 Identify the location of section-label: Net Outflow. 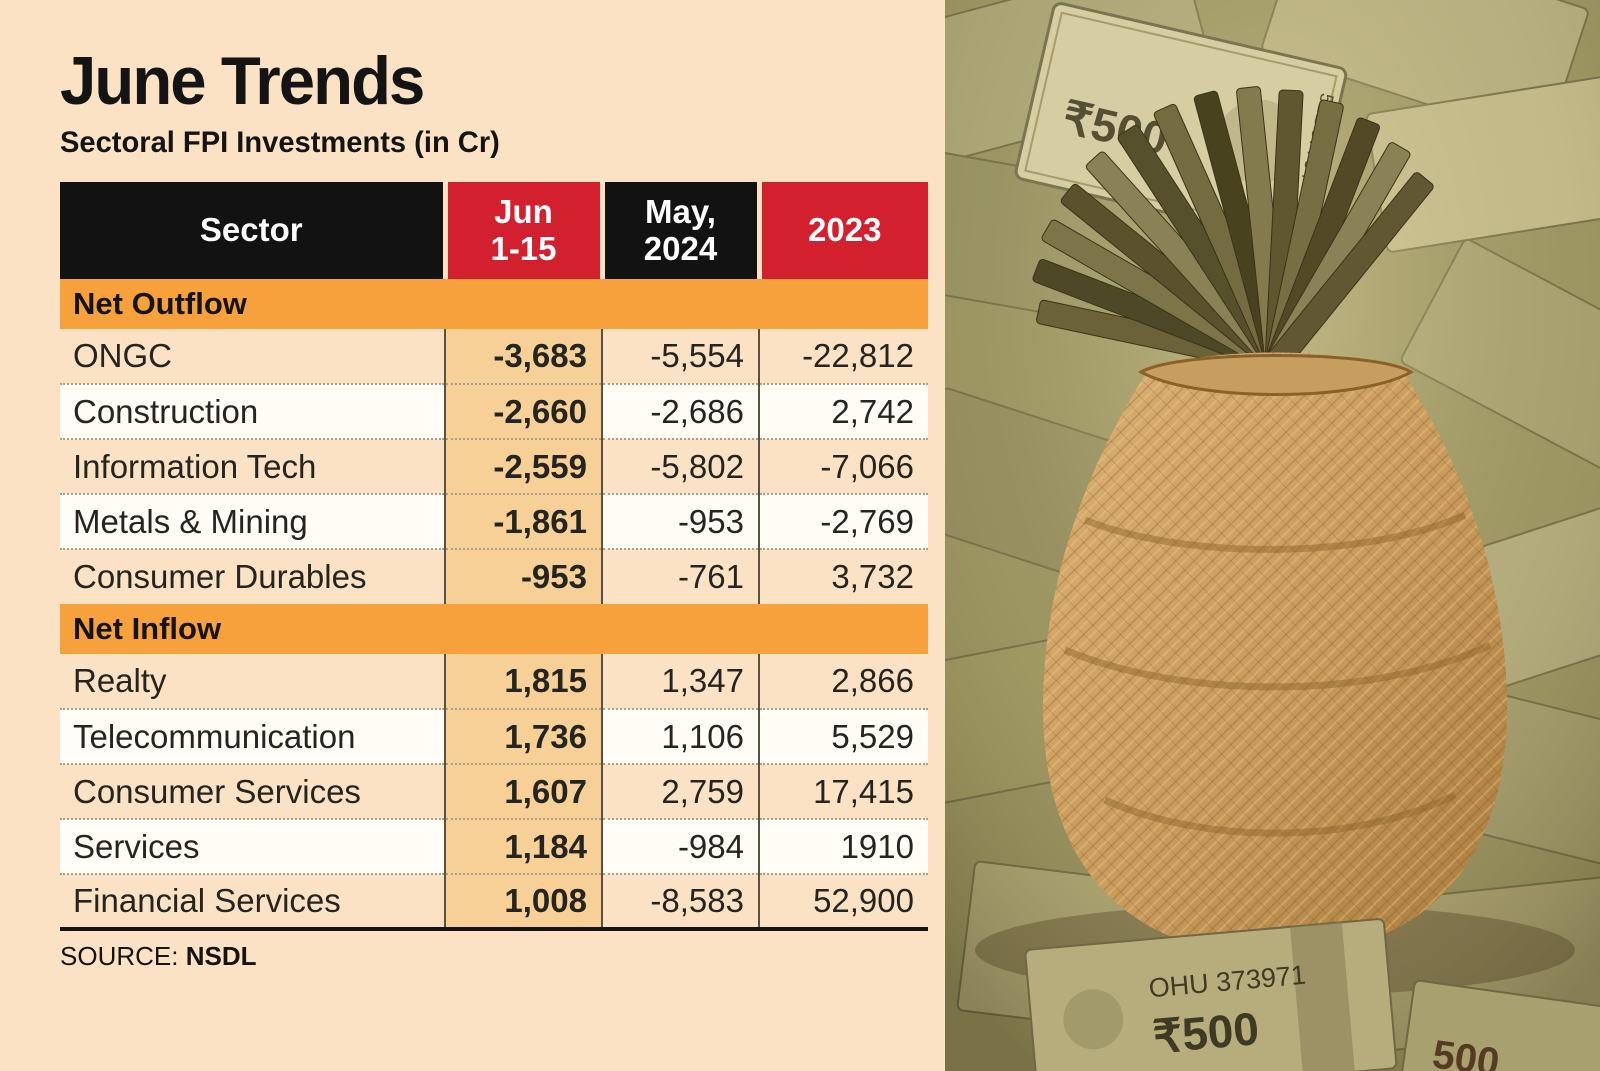
(494, 304).